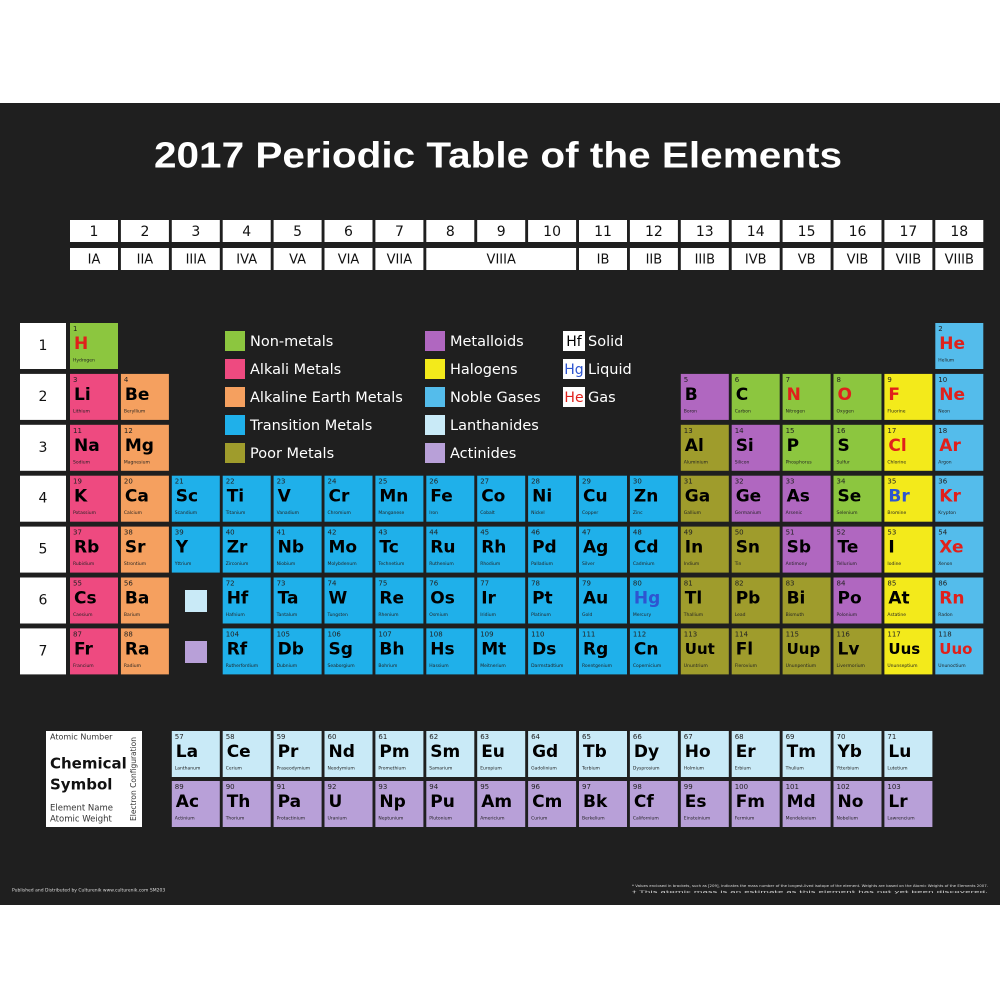 This screenshot has width=1000, height=1000. I want to click on atomic-number: 6, so click(737, 380).